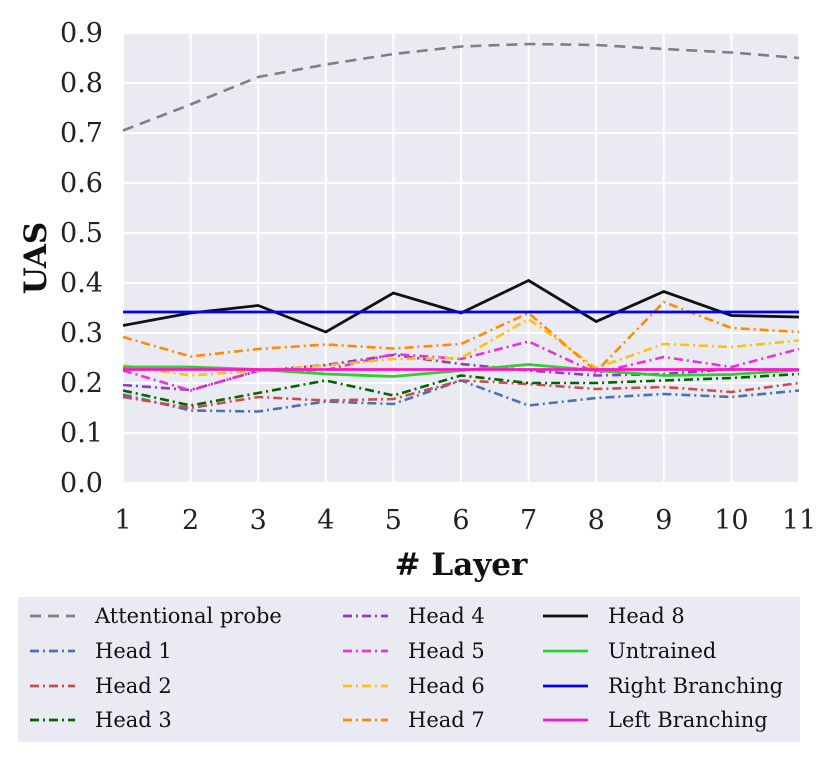 Image resolution: width=831 pixels, height=757 pixels. Describe the element at coordinates (528, 520) in the screenshot. I see `x-tick-label: 7` at that location.